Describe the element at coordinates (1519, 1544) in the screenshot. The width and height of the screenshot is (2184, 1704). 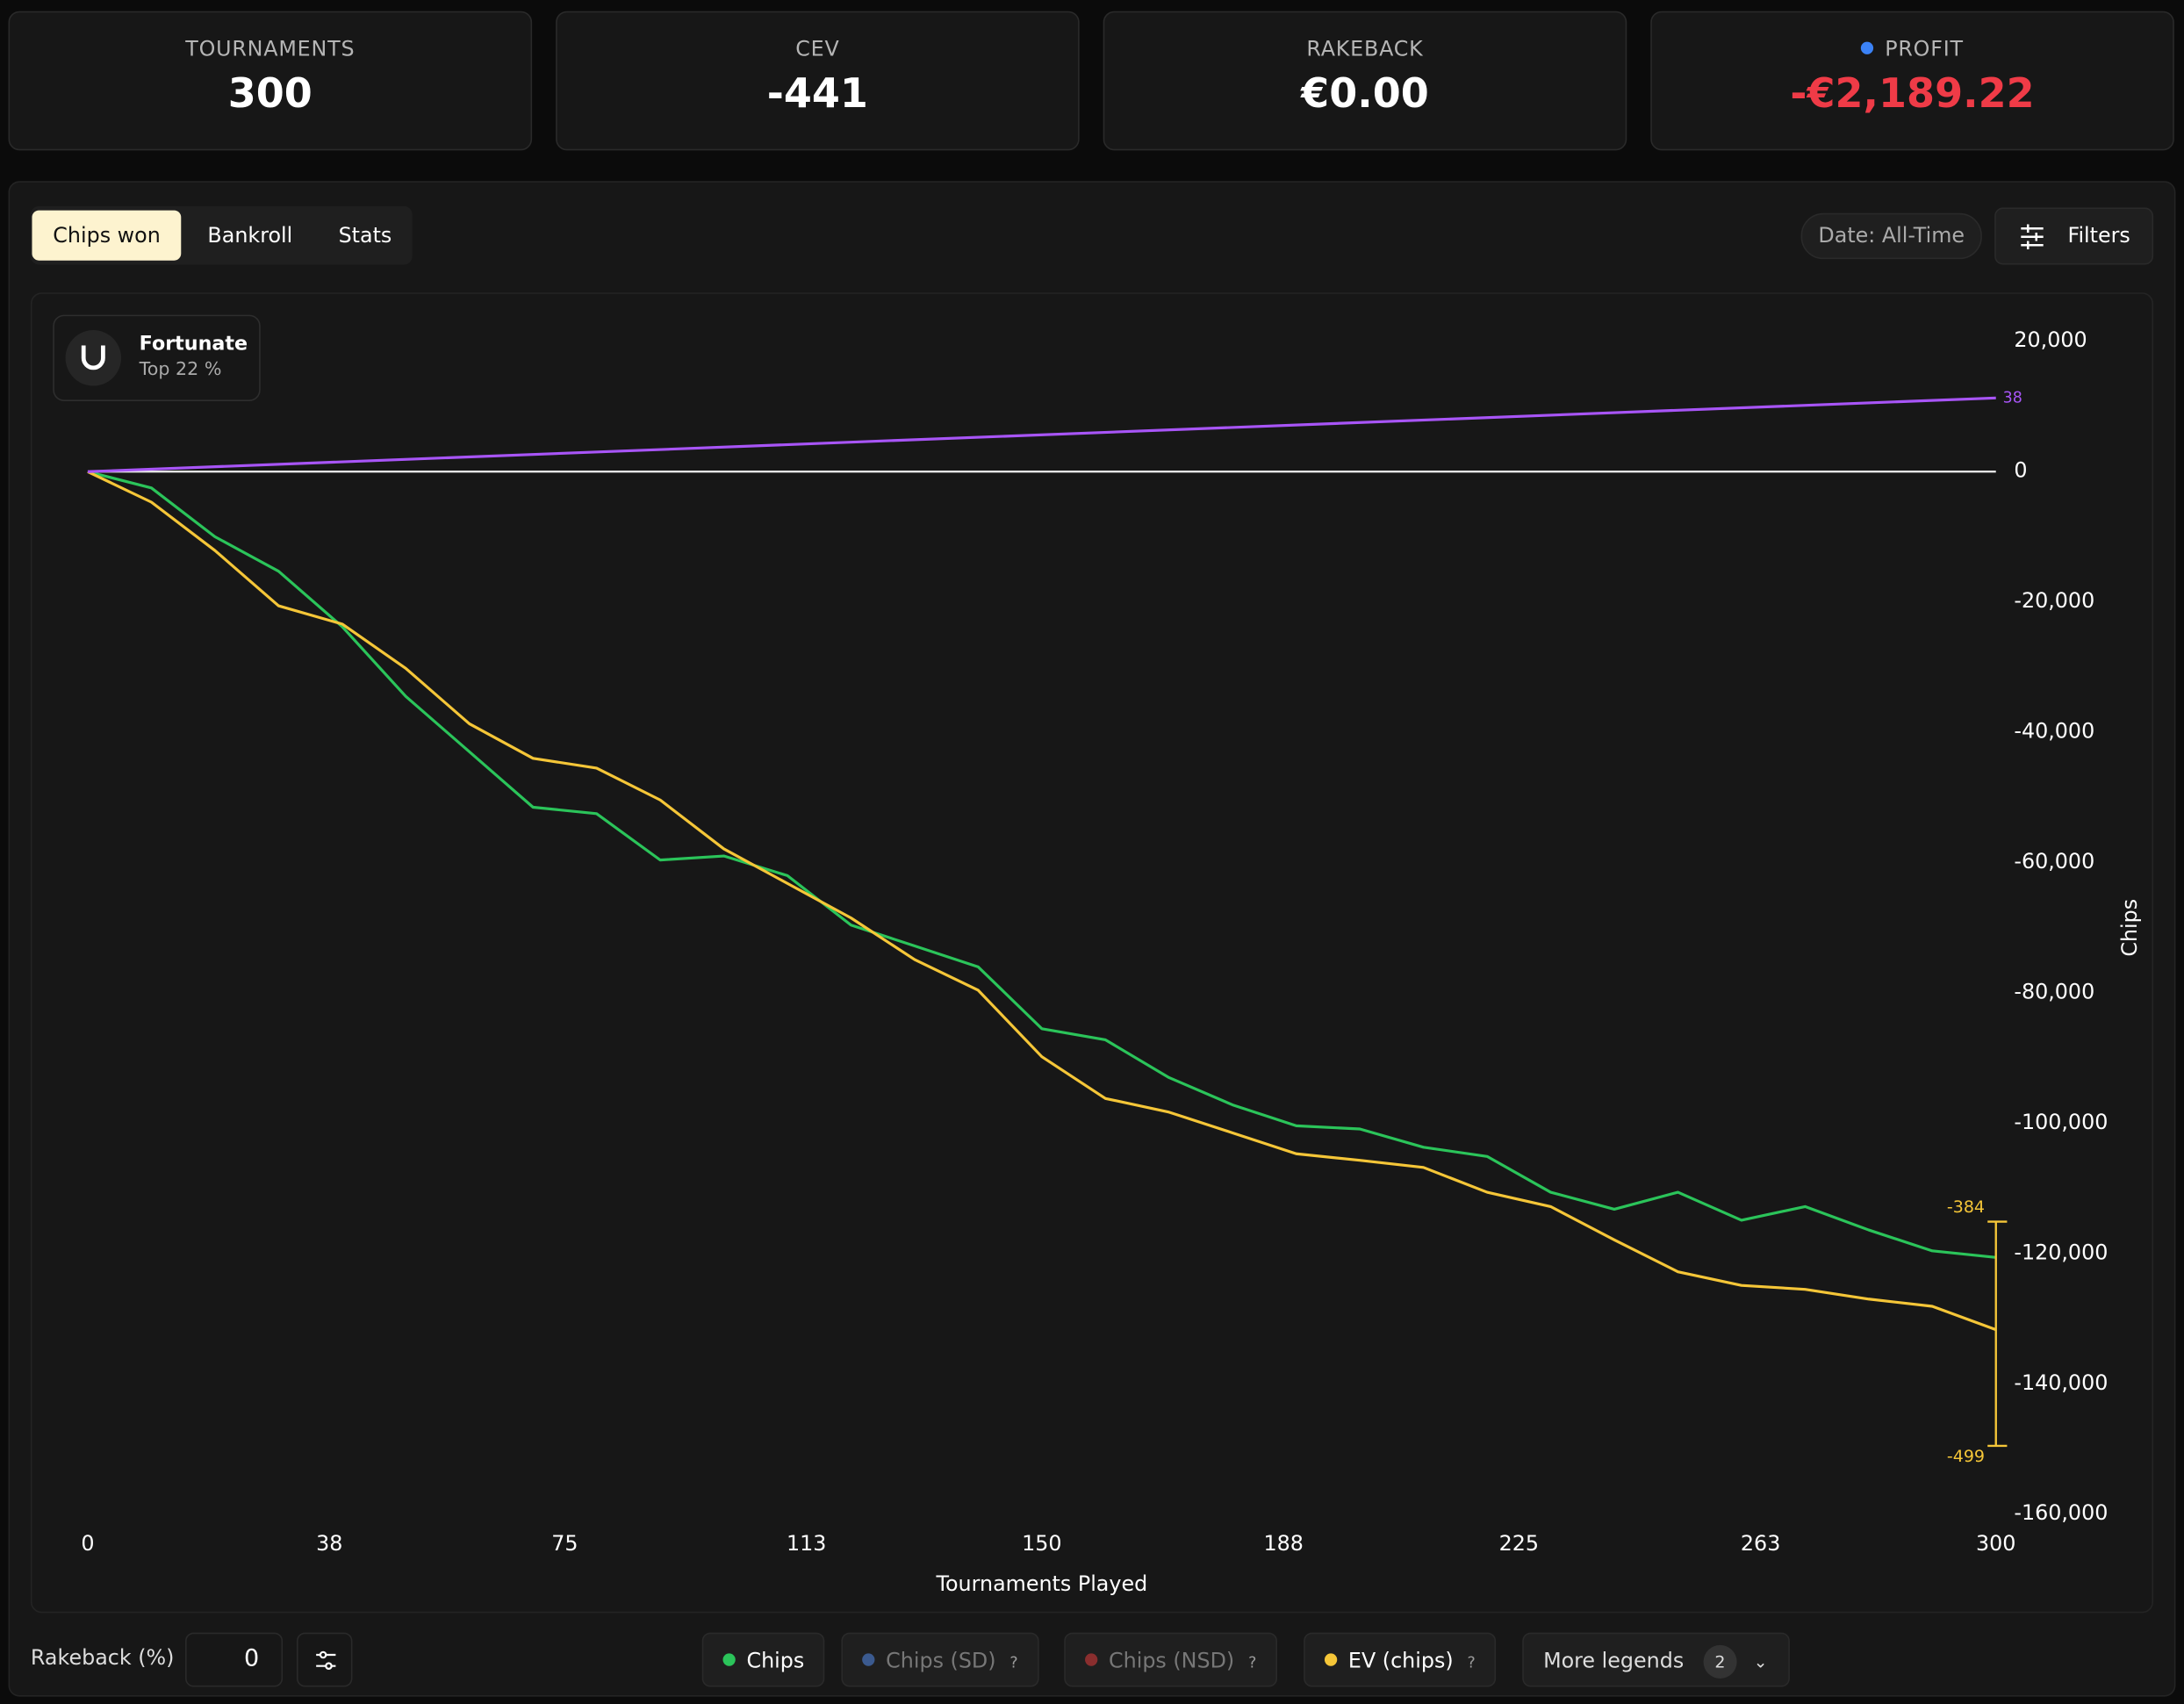
I see `x-tick-label: 225` at that location.